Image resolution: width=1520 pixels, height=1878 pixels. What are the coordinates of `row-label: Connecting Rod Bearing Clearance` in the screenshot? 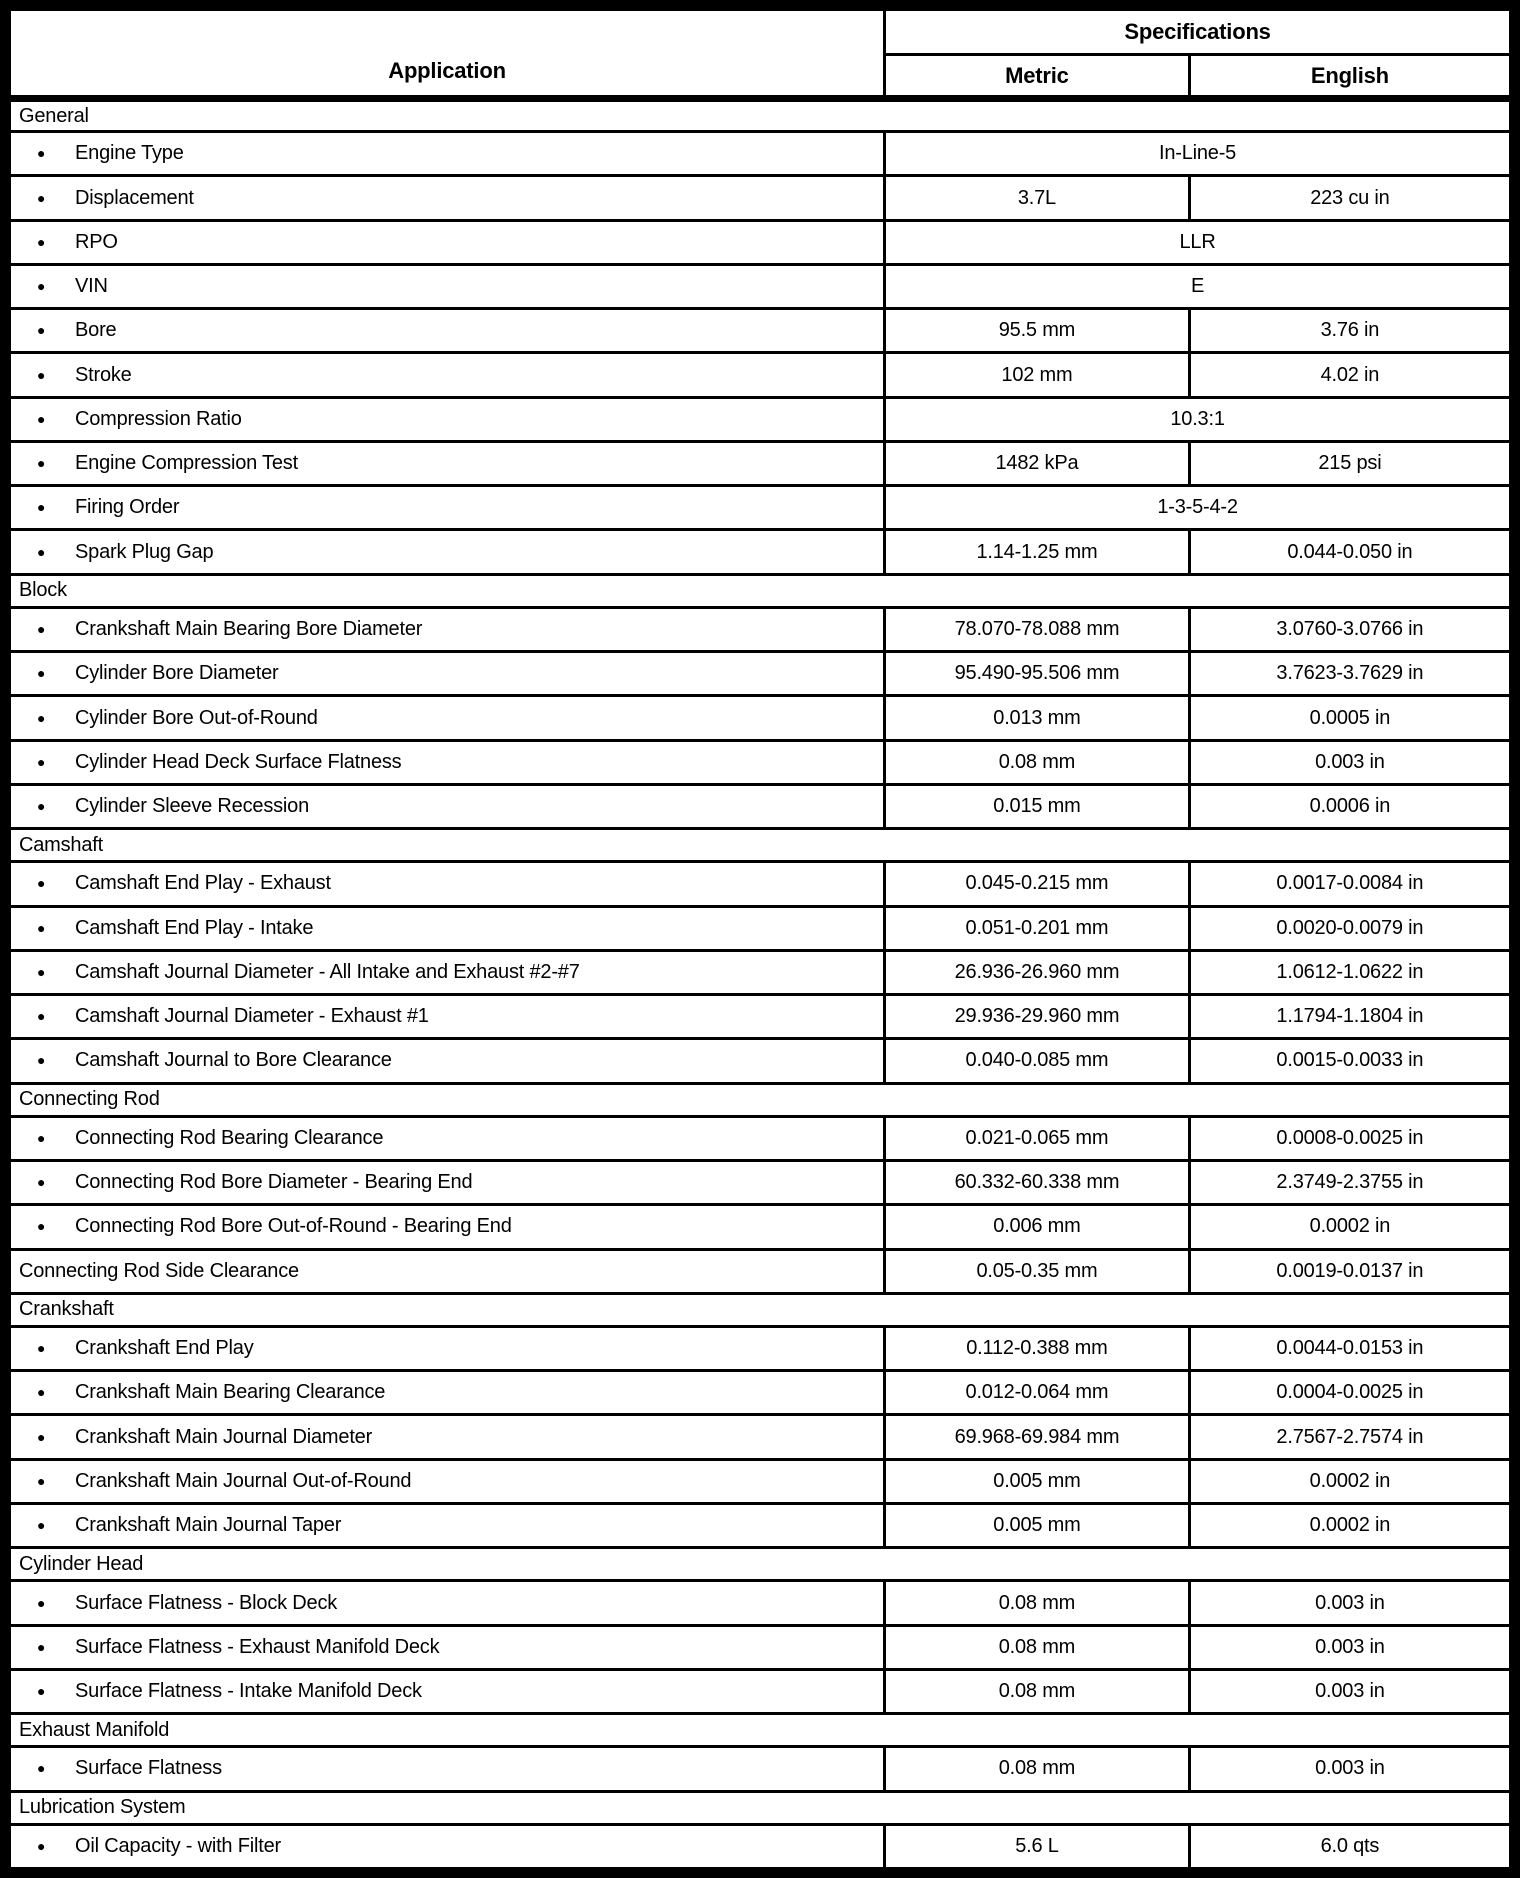 It's located at (229, 1137).